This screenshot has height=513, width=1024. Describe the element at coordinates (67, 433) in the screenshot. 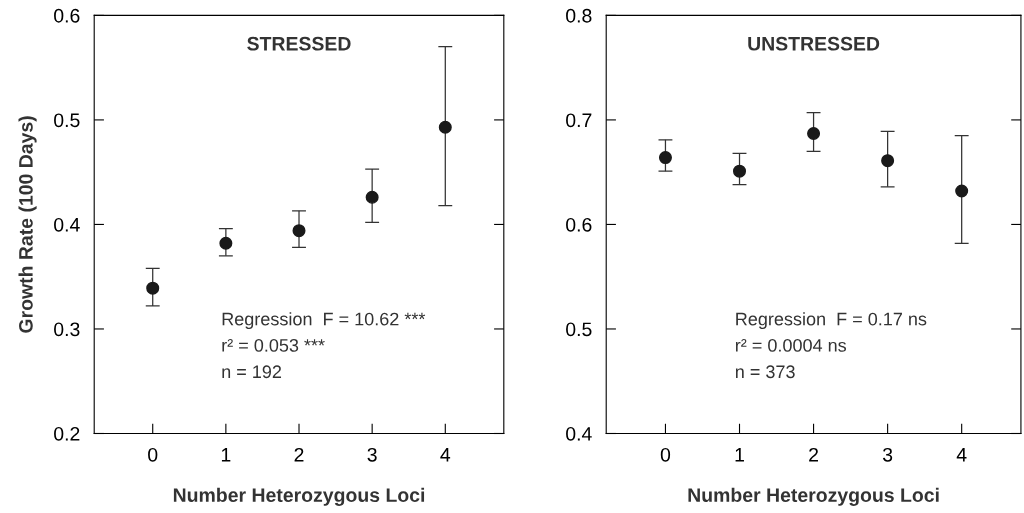

I see `y-tick-label: 0.2` at that location.